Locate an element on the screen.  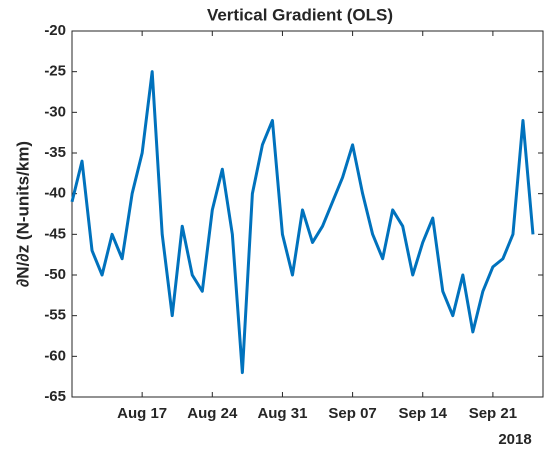
y-tick-label: -55 is located at coordinates (55, 315).